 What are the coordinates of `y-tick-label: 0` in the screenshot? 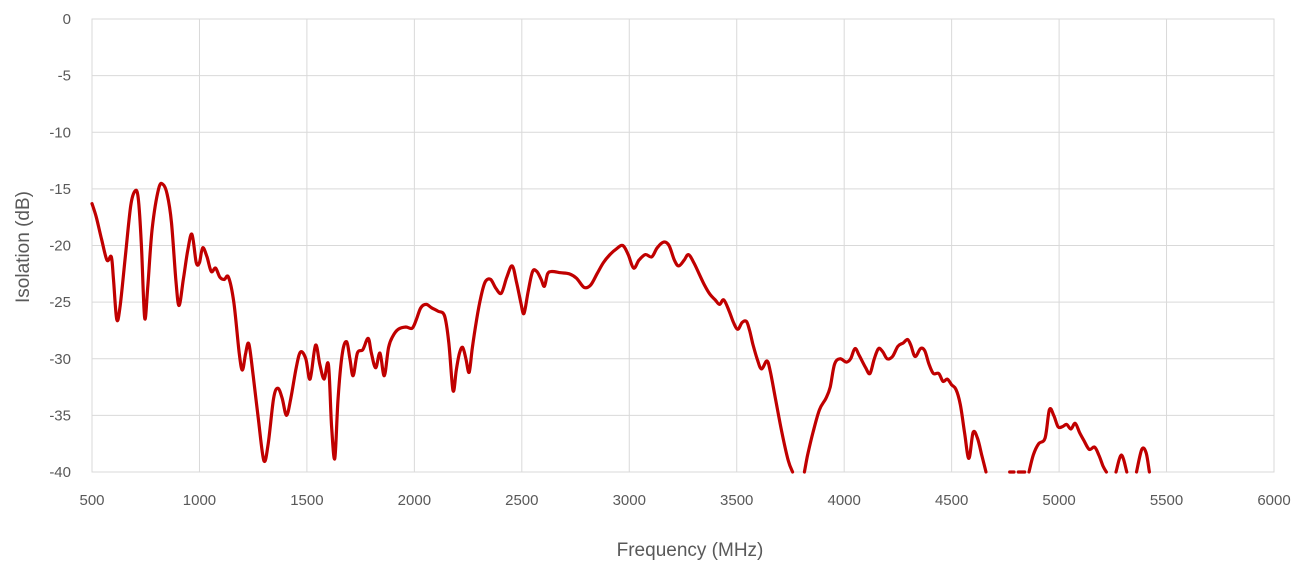 It's located at (67, 19).